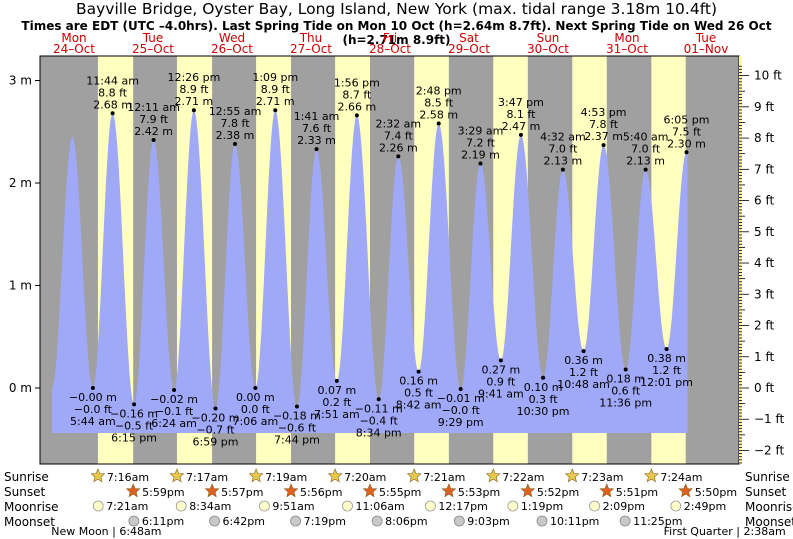  I want to click on sunrise-time-6: 7:23am, so click(602, 477).